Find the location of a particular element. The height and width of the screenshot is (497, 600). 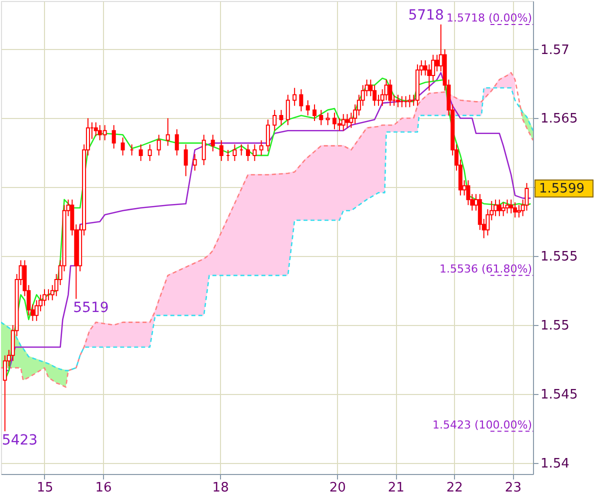

x-tick-label: 16 is located at coordinates (103, 488).